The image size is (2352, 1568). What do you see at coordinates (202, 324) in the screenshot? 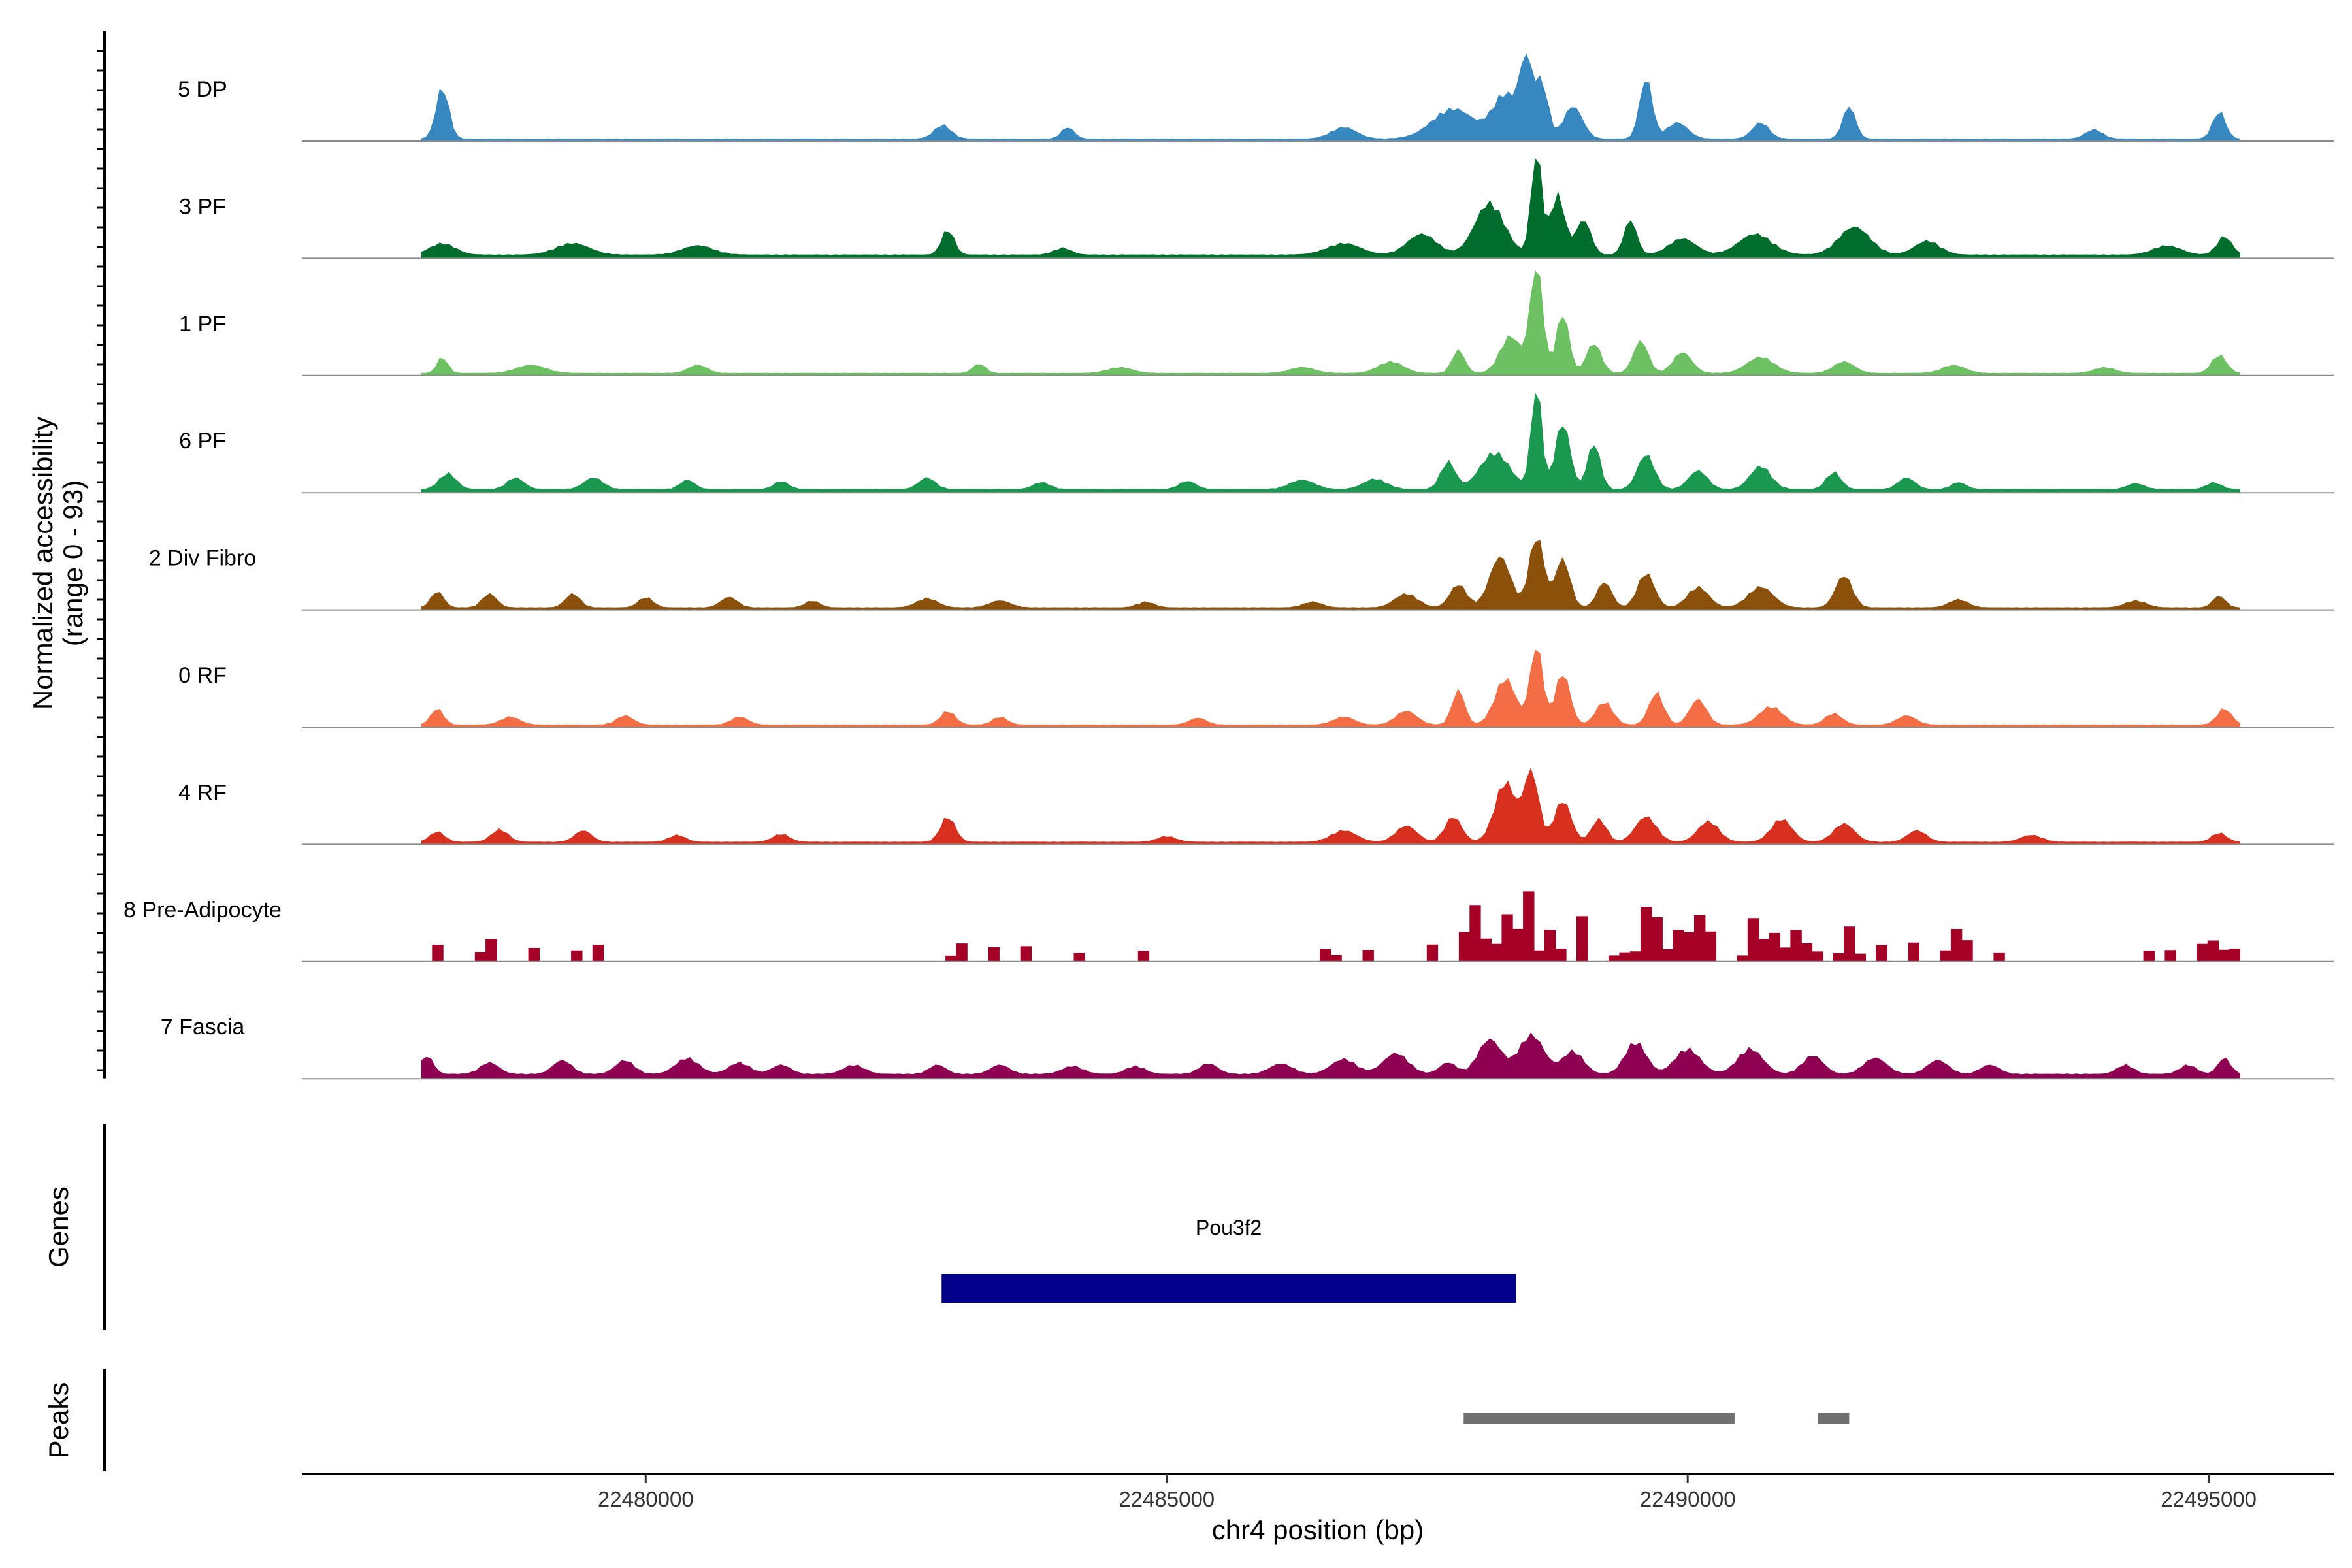
I see `track-label: 1 PF` at bounding box center [202, 324].